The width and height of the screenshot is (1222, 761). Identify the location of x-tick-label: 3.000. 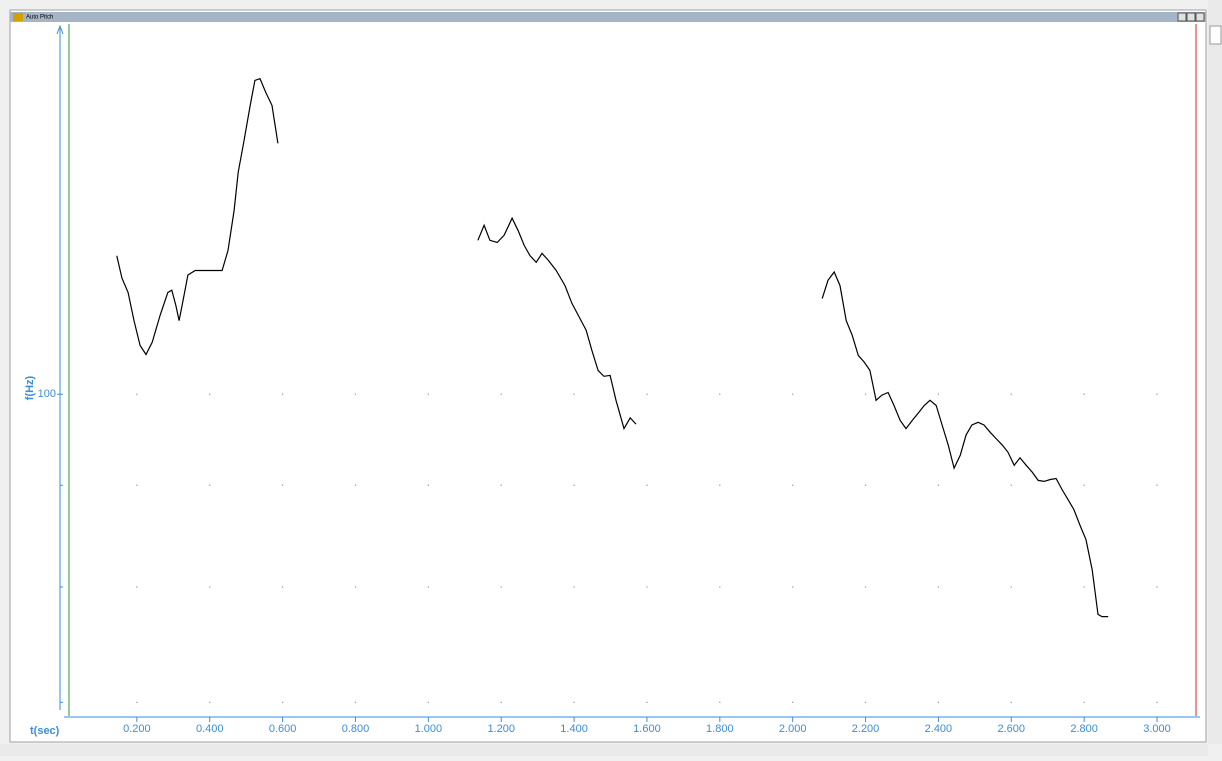
(1157, 729).